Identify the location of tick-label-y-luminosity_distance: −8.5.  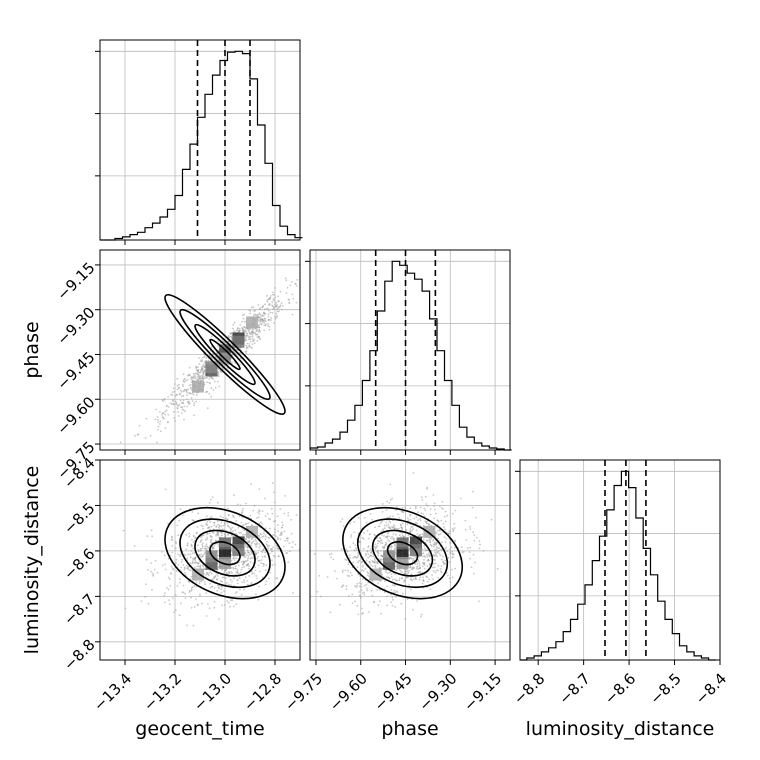
(79, 518).